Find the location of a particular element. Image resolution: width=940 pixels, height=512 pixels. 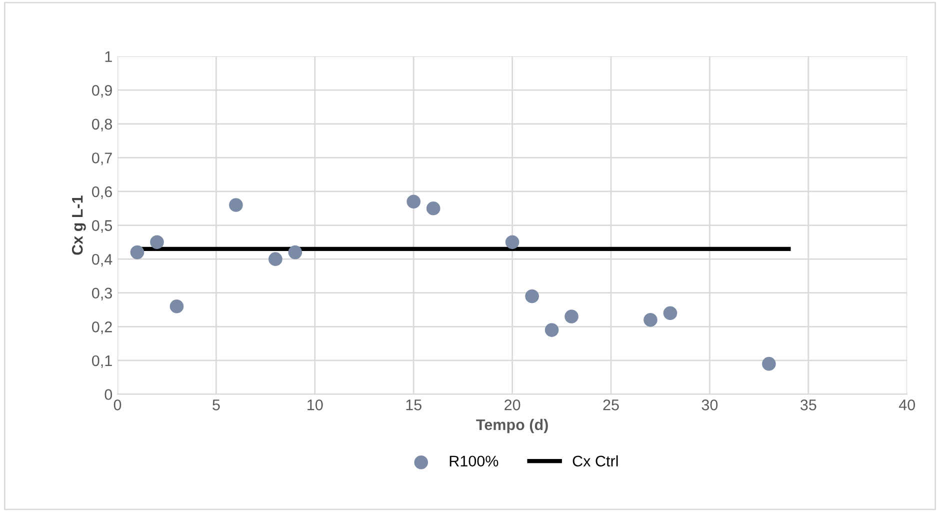

legend-label: R100% is located at coordinates (474, 461).